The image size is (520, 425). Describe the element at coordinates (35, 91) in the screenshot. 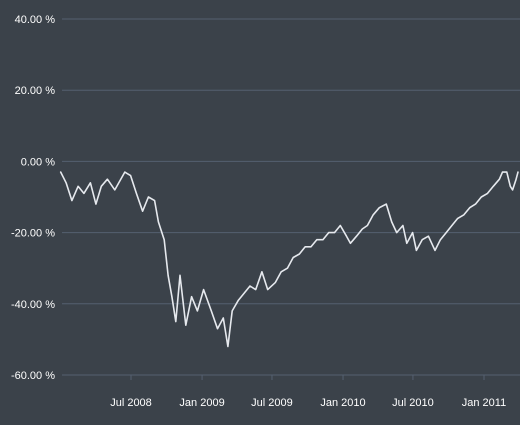

I see `y-tick-label: 20.00 %` at that location.